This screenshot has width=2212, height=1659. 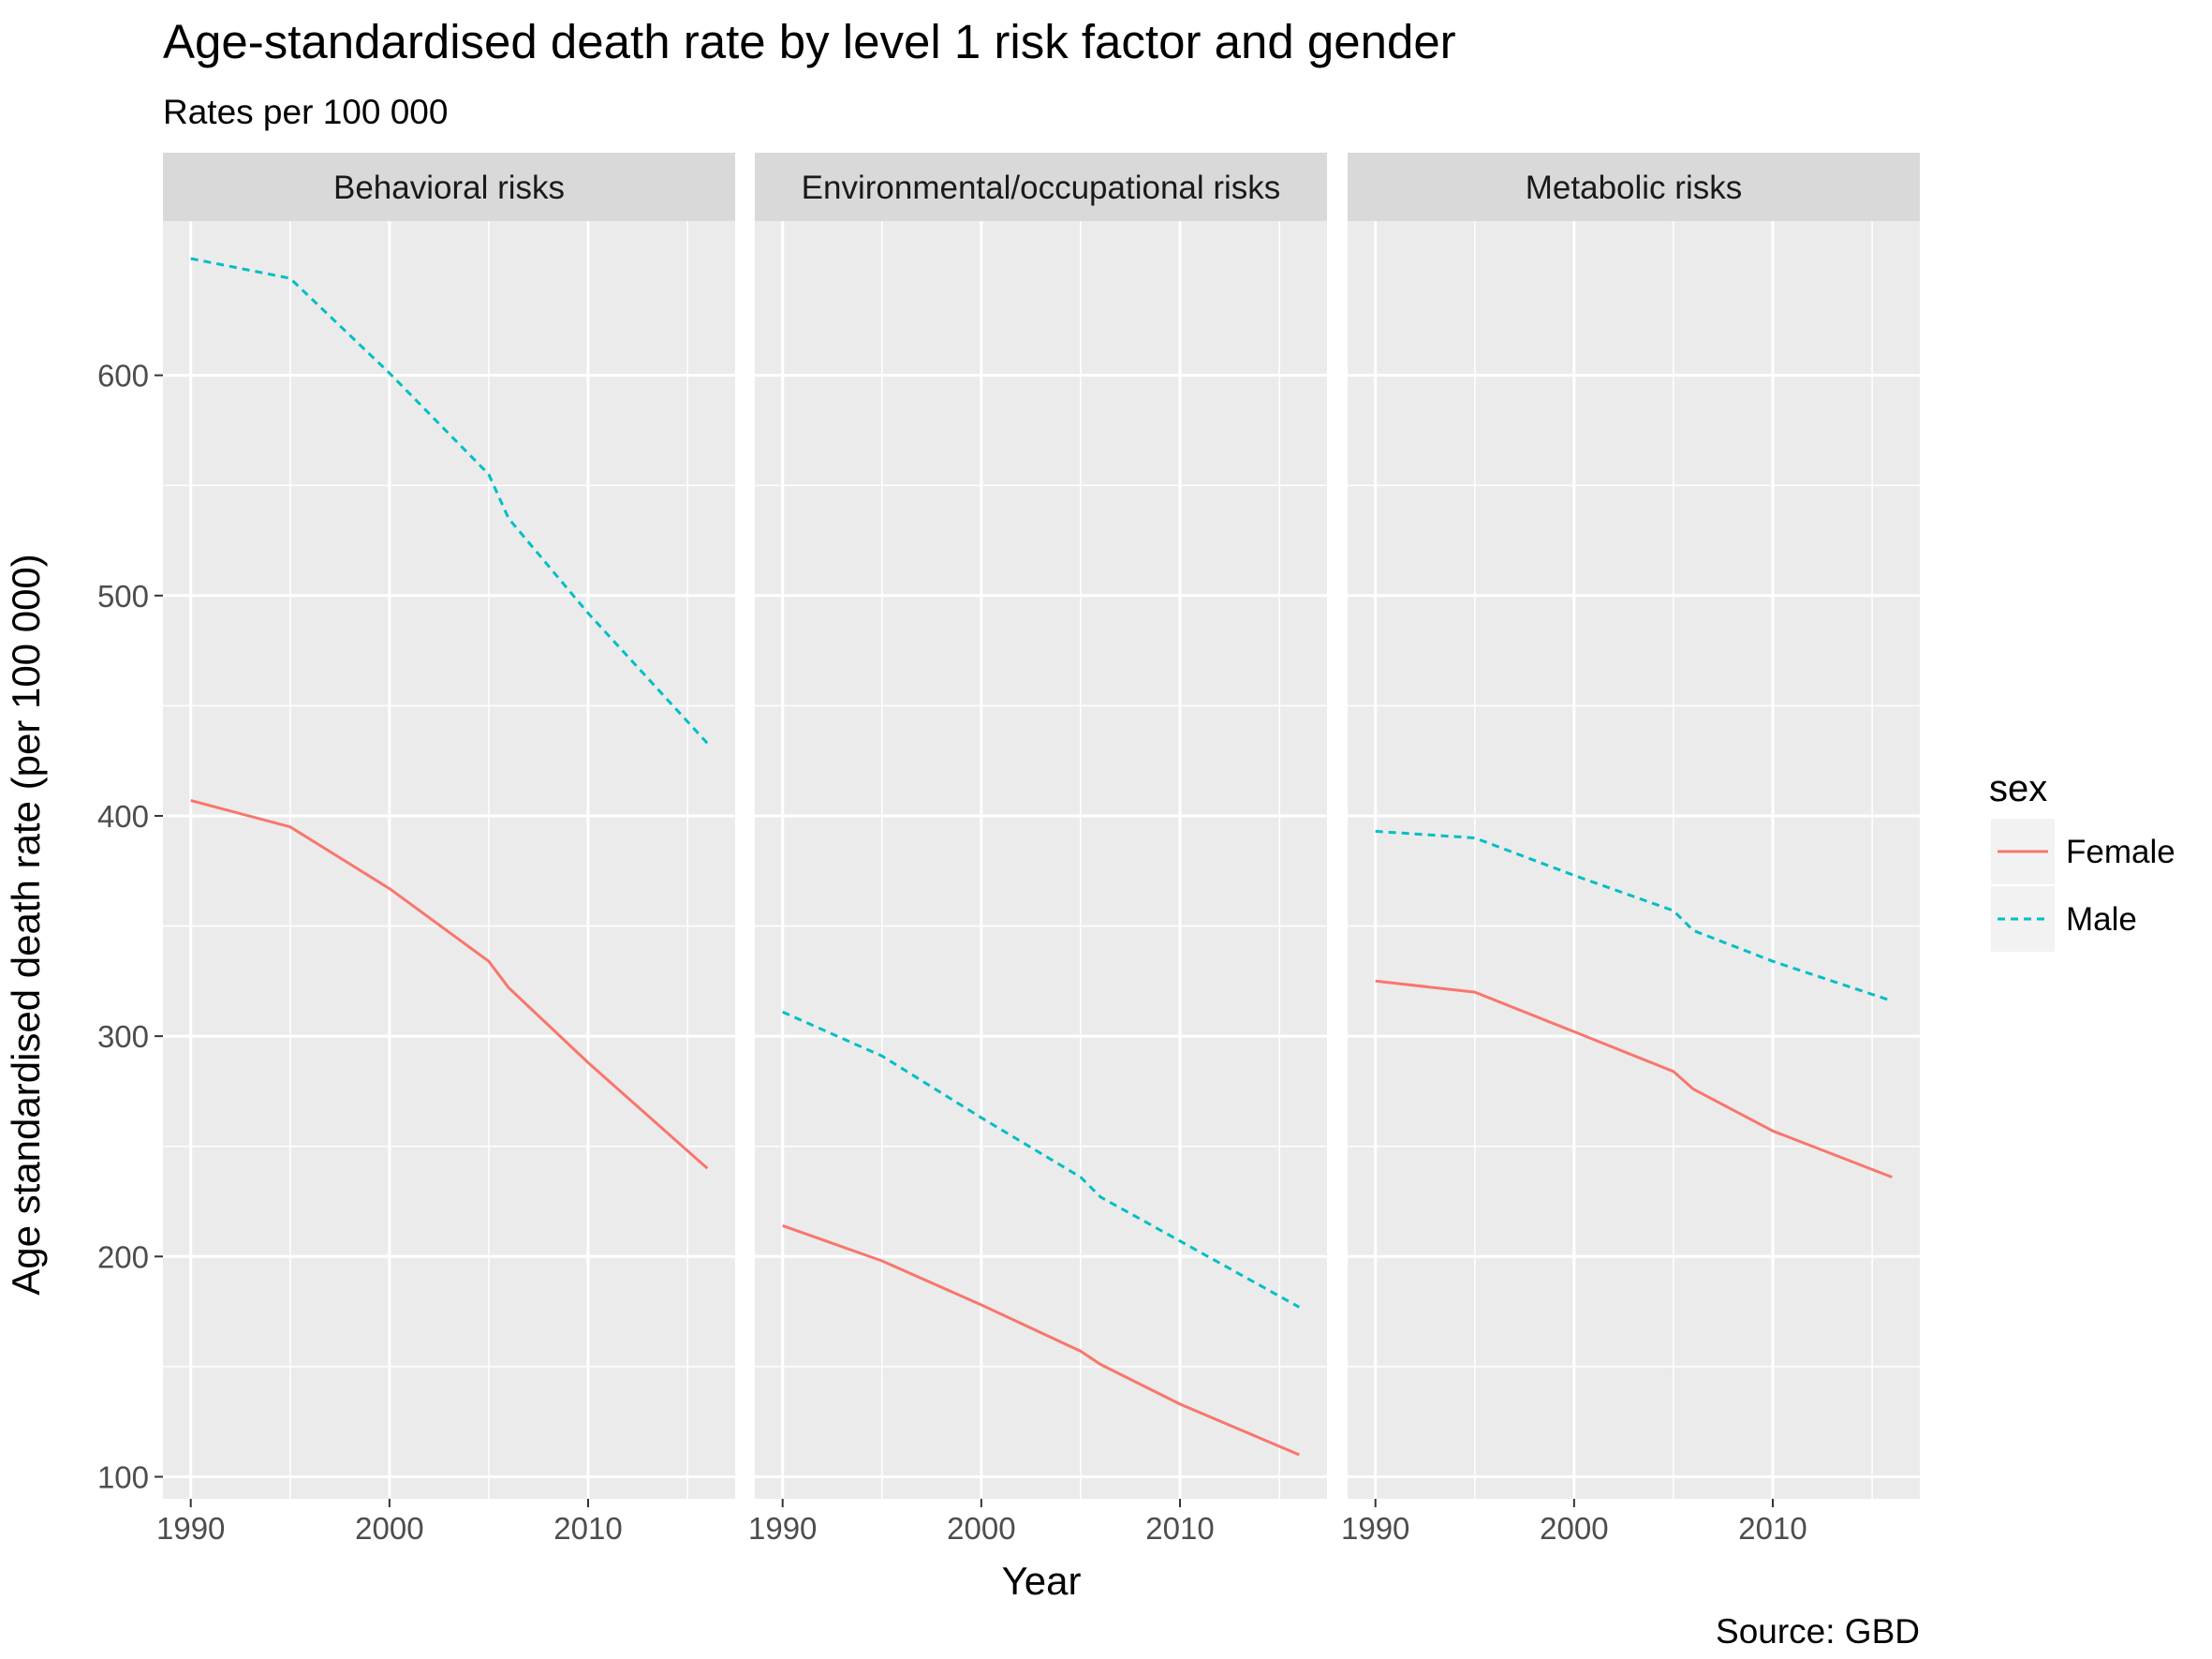 What do you see at coordinates (1042, 1581) in the screenshot?
I see `x-axis-title: Year` at bounding box center [1042, 1581].